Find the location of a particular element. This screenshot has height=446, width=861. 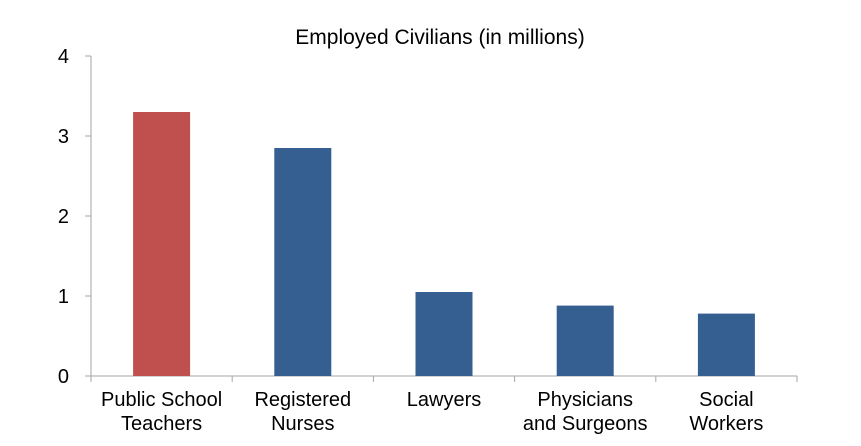

x-tick-label: Social Workers is located at coordinates (726, 412).